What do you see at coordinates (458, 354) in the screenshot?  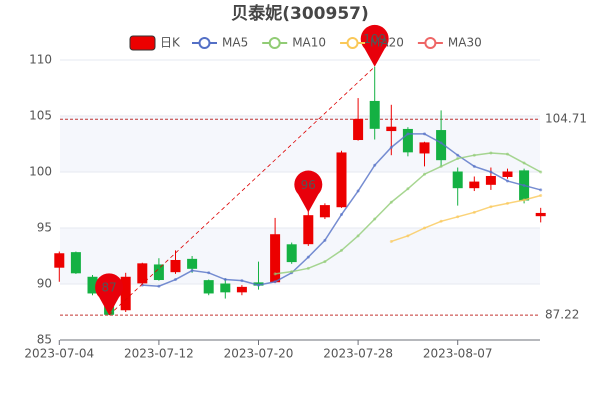 I see `x-tick-label: 2023-08-07` at bounding box center [458, 354].